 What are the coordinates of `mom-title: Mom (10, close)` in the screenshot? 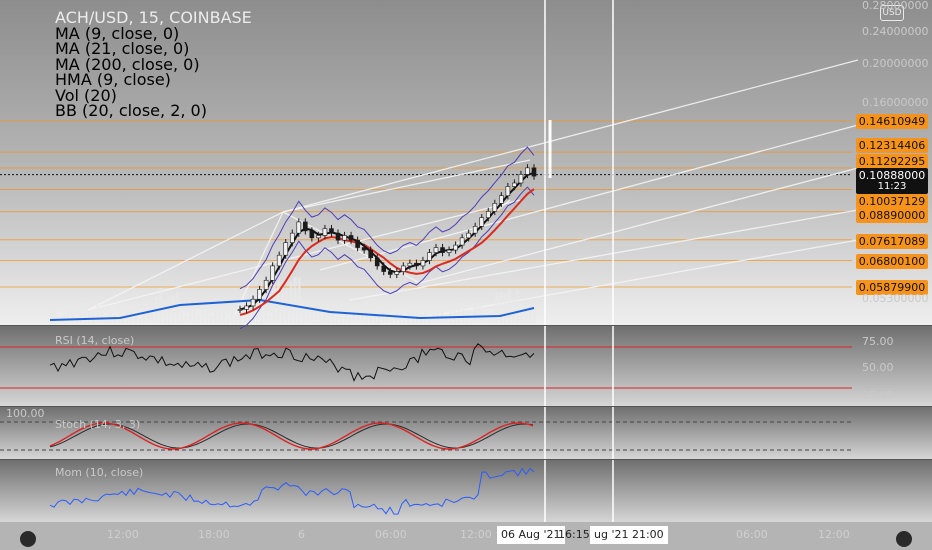 It's located at (99, 472).